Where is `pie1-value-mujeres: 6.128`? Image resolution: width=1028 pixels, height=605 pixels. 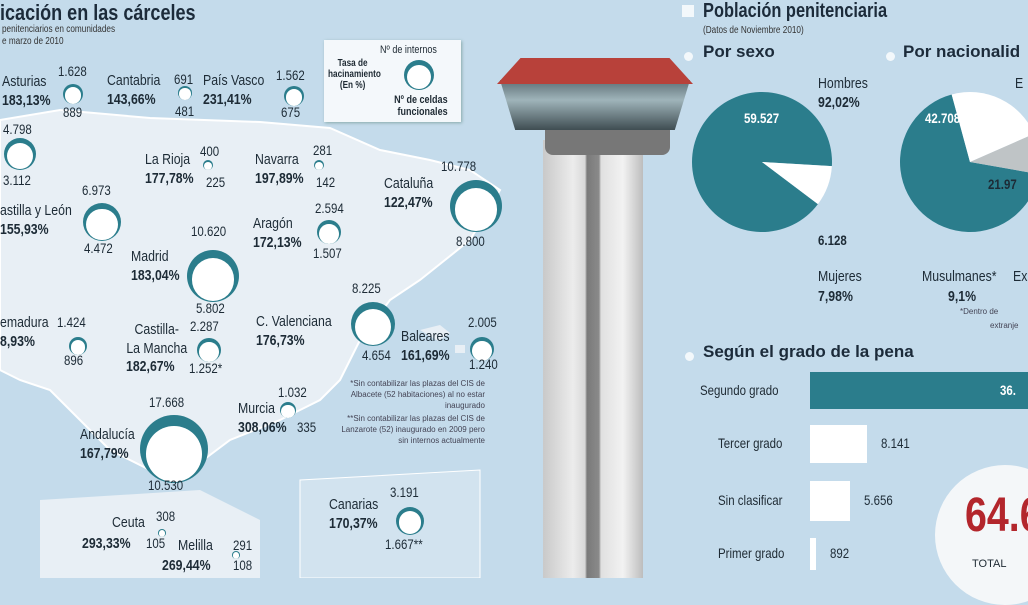
pie1-value-mujeres: 6.128 is located at coordinates (832, 240).